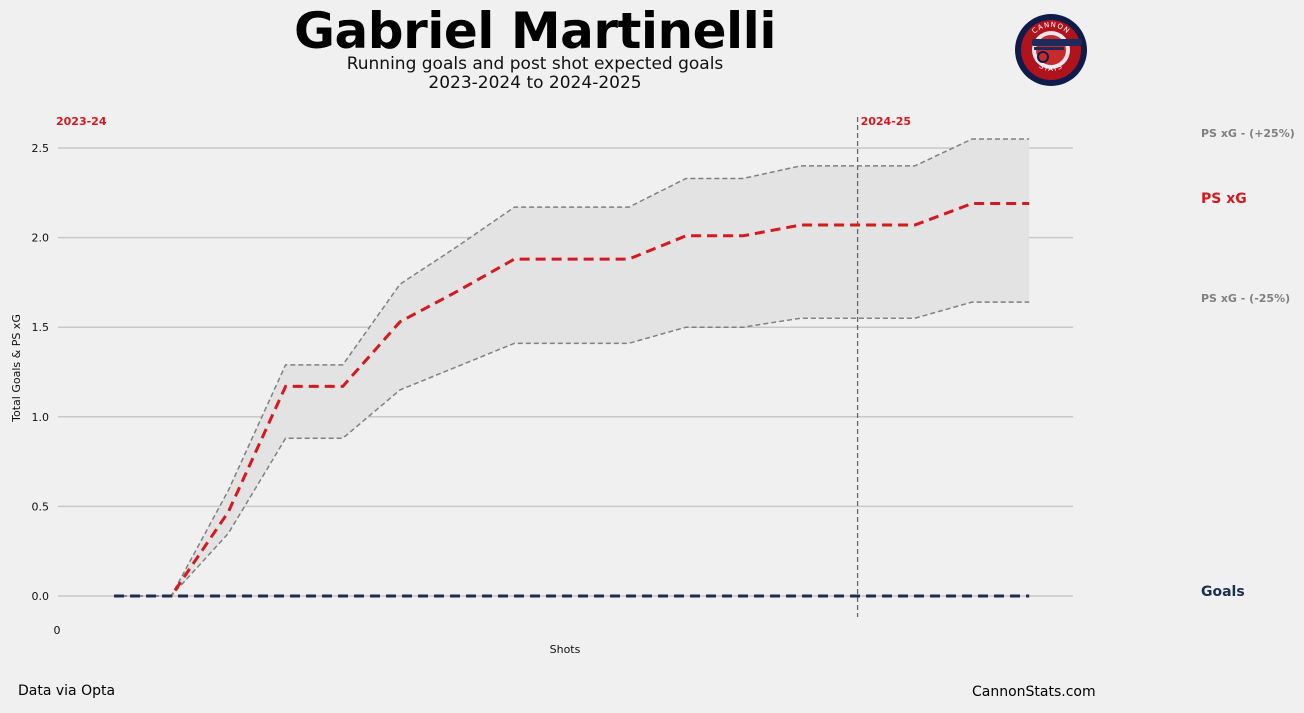 This screenshot has width=1304, height=713. What do you see at coordinates (41, 148) in the screenshot?
I see `y-tick-label: 2.5` at bounding box center [41, 148].